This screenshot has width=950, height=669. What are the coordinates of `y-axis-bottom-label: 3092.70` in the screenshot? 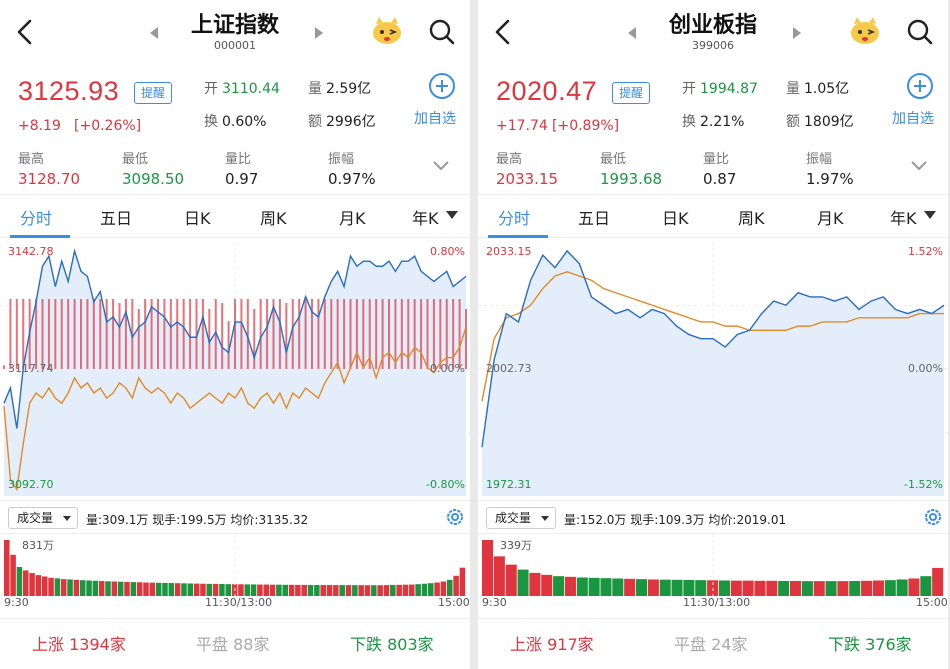 It's located at (31, 484).